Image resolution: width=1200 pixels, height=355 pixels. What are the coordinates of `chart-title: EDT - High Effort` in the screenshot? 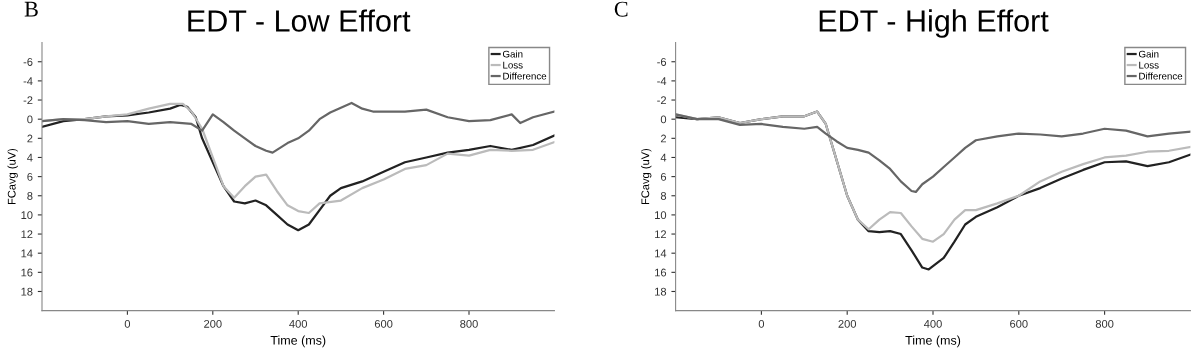 It's located at (934, 23).